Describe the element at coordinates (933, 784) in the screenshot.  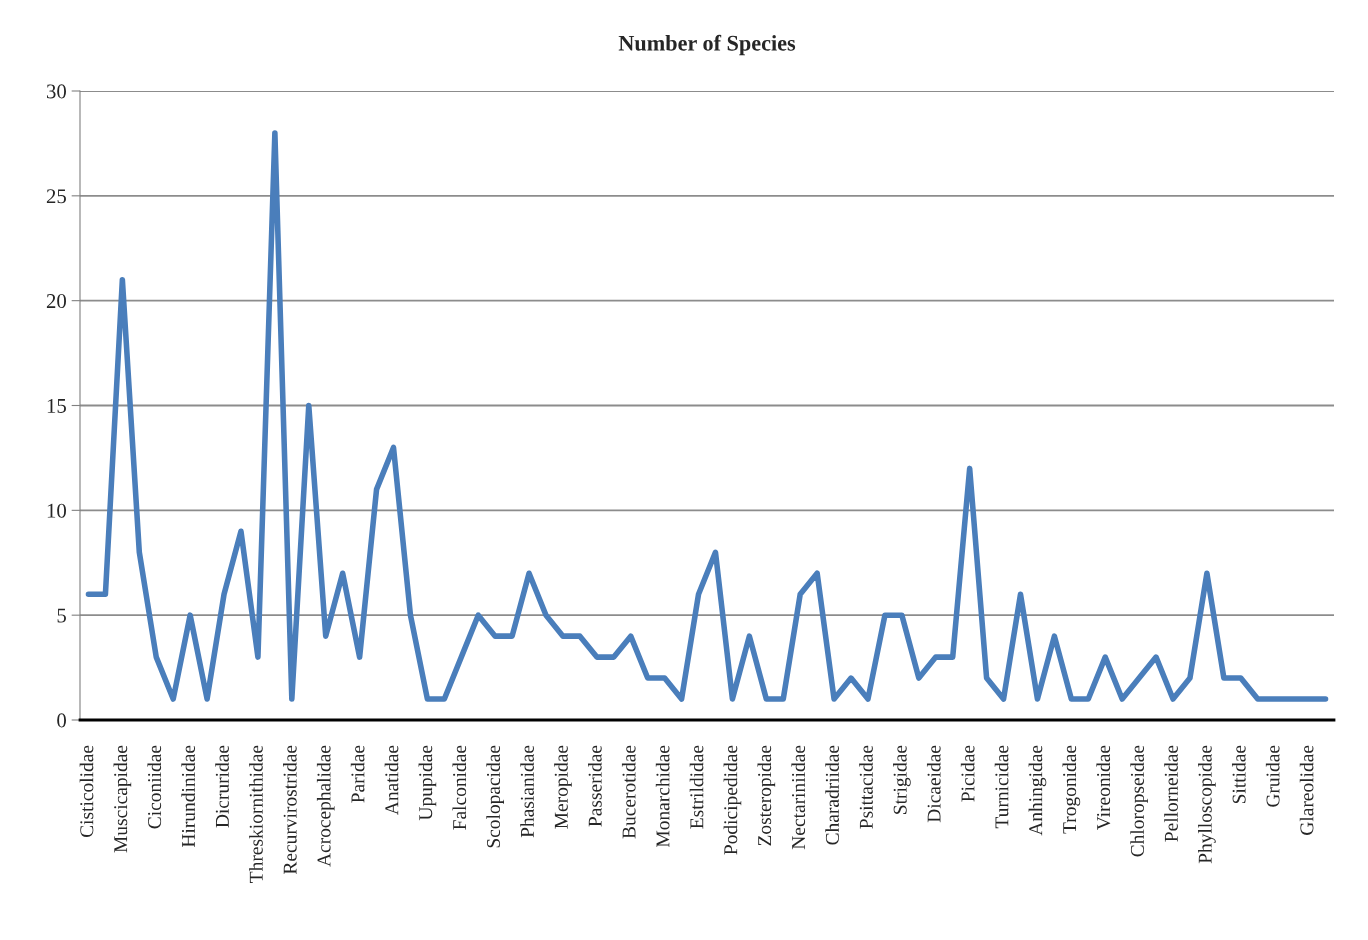
I see `x-tick-label: Dicaeidae` at that location.